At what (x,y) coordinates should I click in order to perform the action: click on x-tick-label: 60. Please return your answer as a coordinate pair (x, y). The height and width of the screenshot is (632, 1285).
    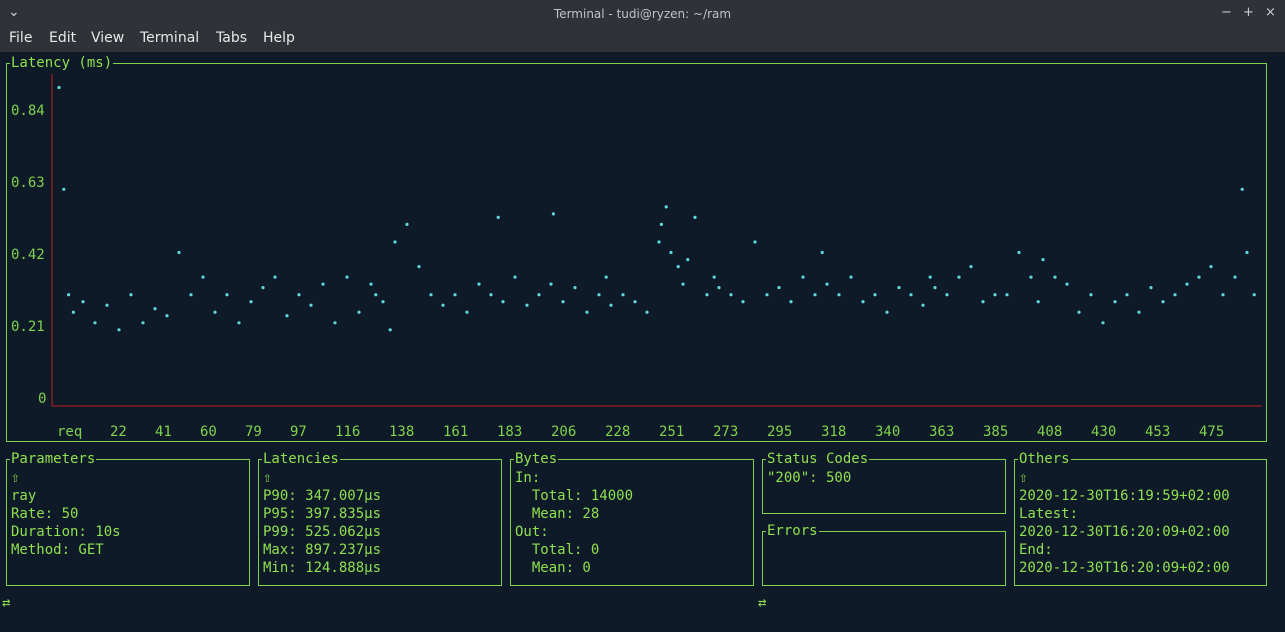
    Looking at the image, I should click on (208, 432).